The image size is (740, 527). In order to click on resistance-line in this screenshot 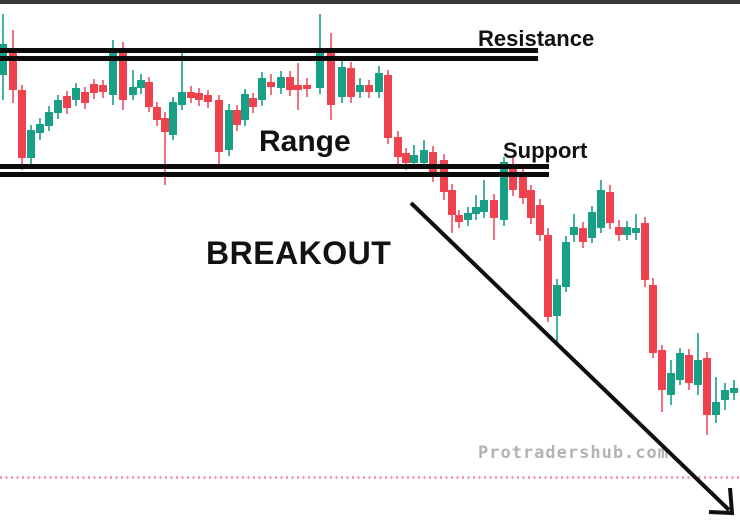, I will do `click(269, 54)`.